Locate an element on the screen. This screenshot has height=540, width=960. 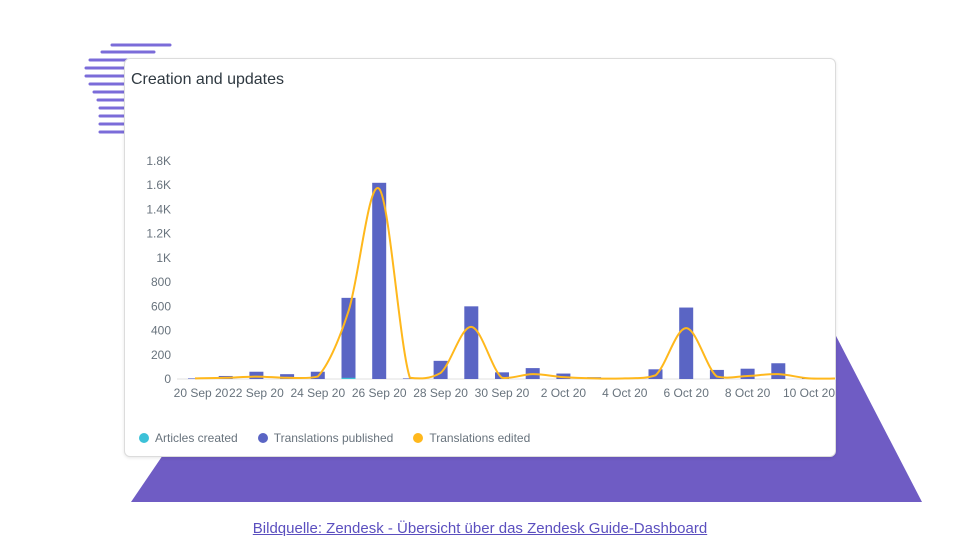
y-tick-label: 600 is located at coordinates (161, 306).